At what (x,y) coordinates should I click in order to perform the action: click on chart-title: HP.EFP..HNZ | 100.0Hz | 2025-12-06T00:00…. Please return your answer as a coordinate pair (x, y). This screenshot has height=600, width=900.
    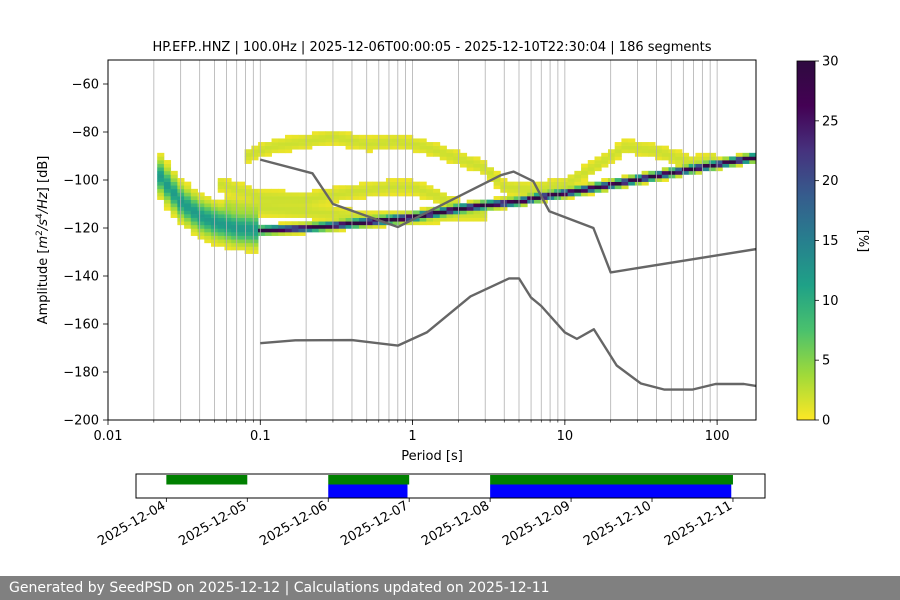
    Looking at the image, I should click on (431, 47).